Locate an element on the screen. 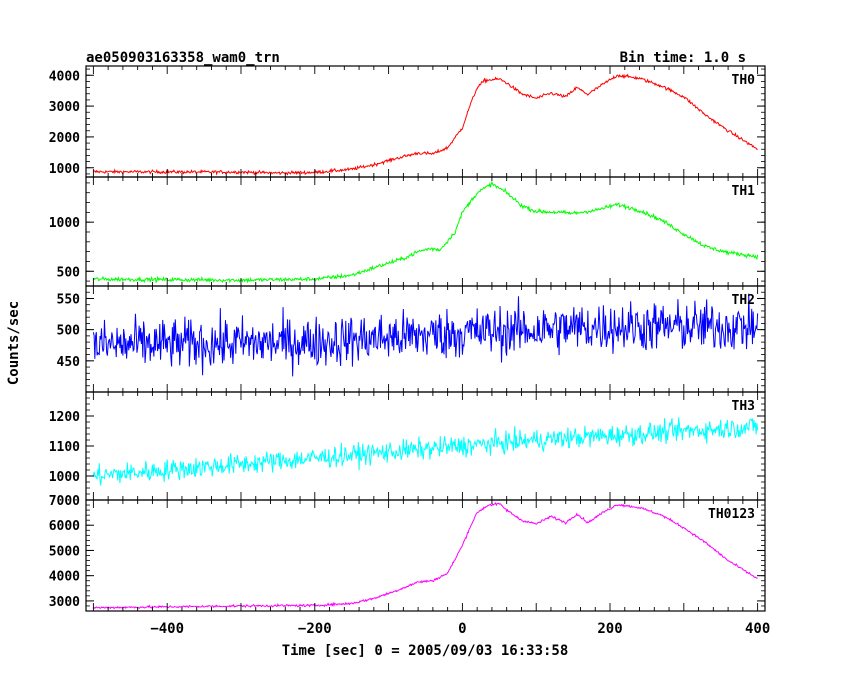 This screenshot has width=850, height=680. series-line-th2 is located at coordinates (425, 335).